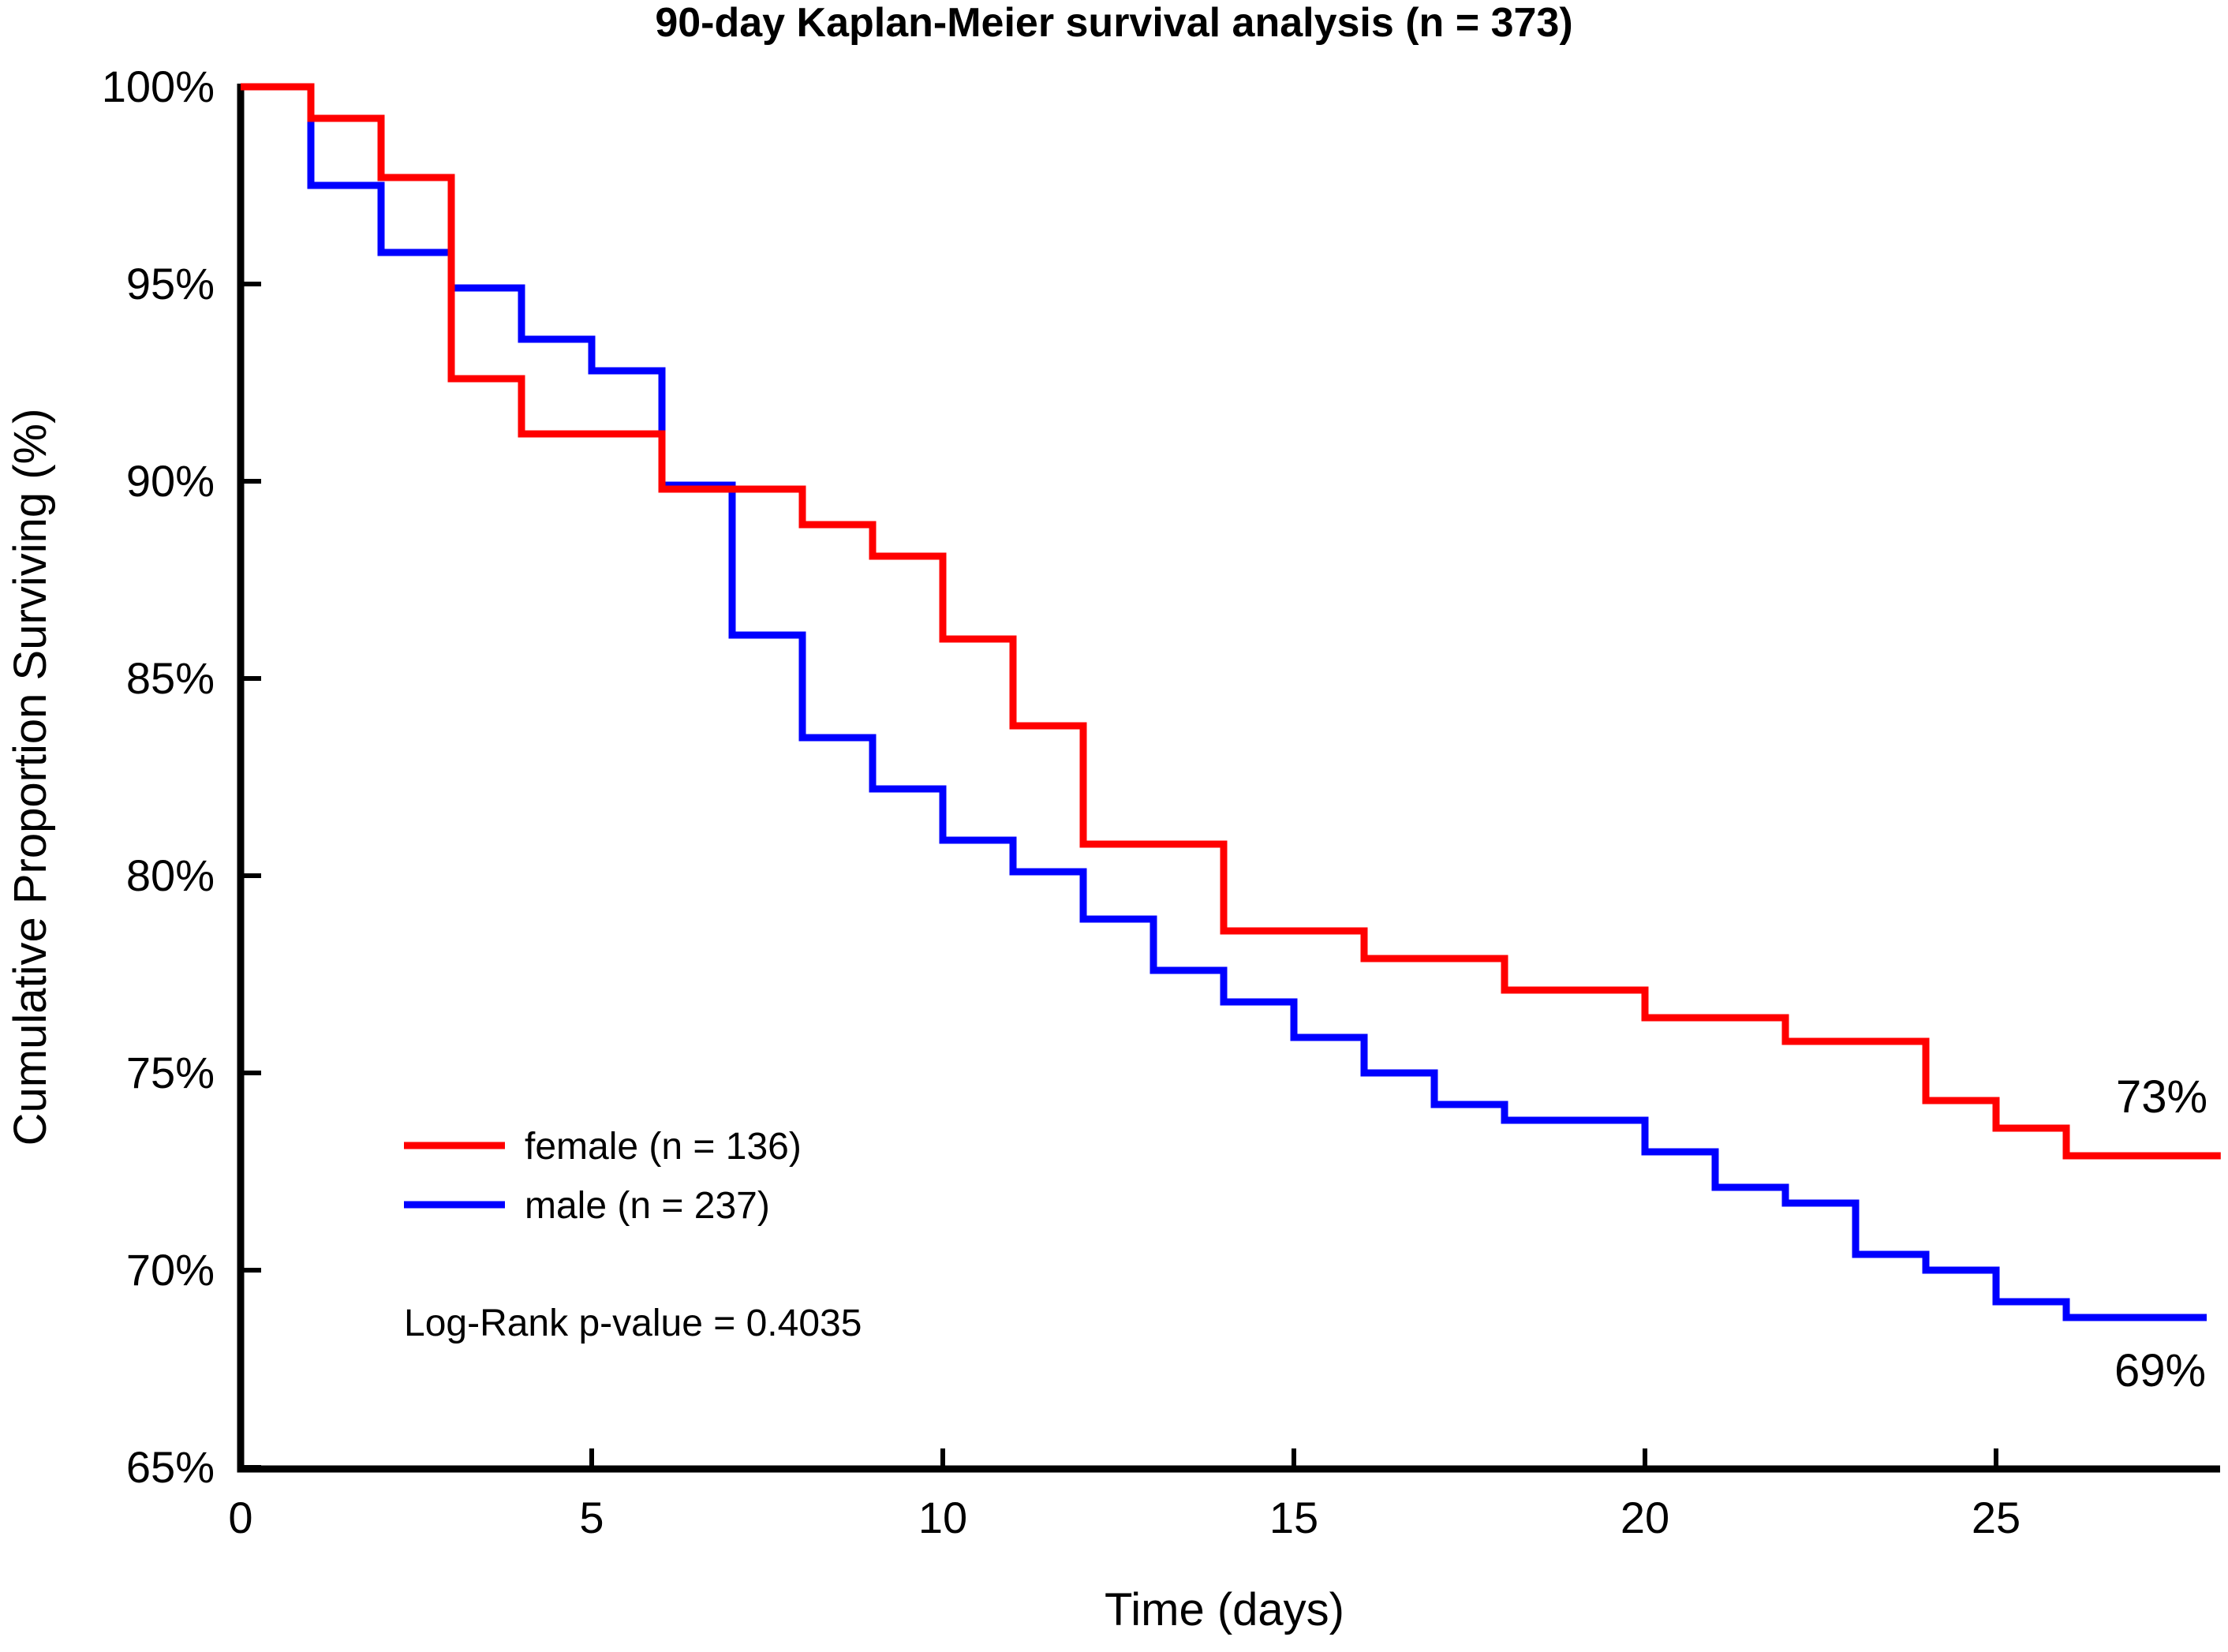 The width and height of the screenshot is (2228, 1652). I want to click on x-tick-label: 15, so click(1293, 1518).